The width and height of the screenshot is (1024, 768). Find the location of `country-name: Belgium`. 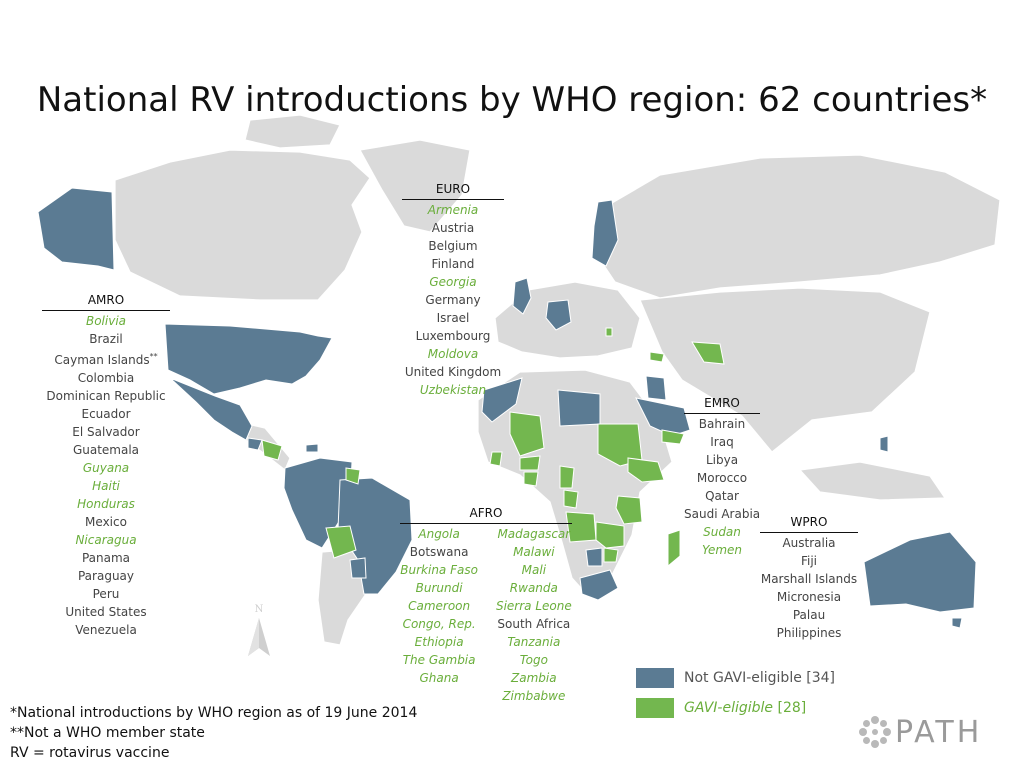

country-name: Belgium is located at coordinates (453, 246).